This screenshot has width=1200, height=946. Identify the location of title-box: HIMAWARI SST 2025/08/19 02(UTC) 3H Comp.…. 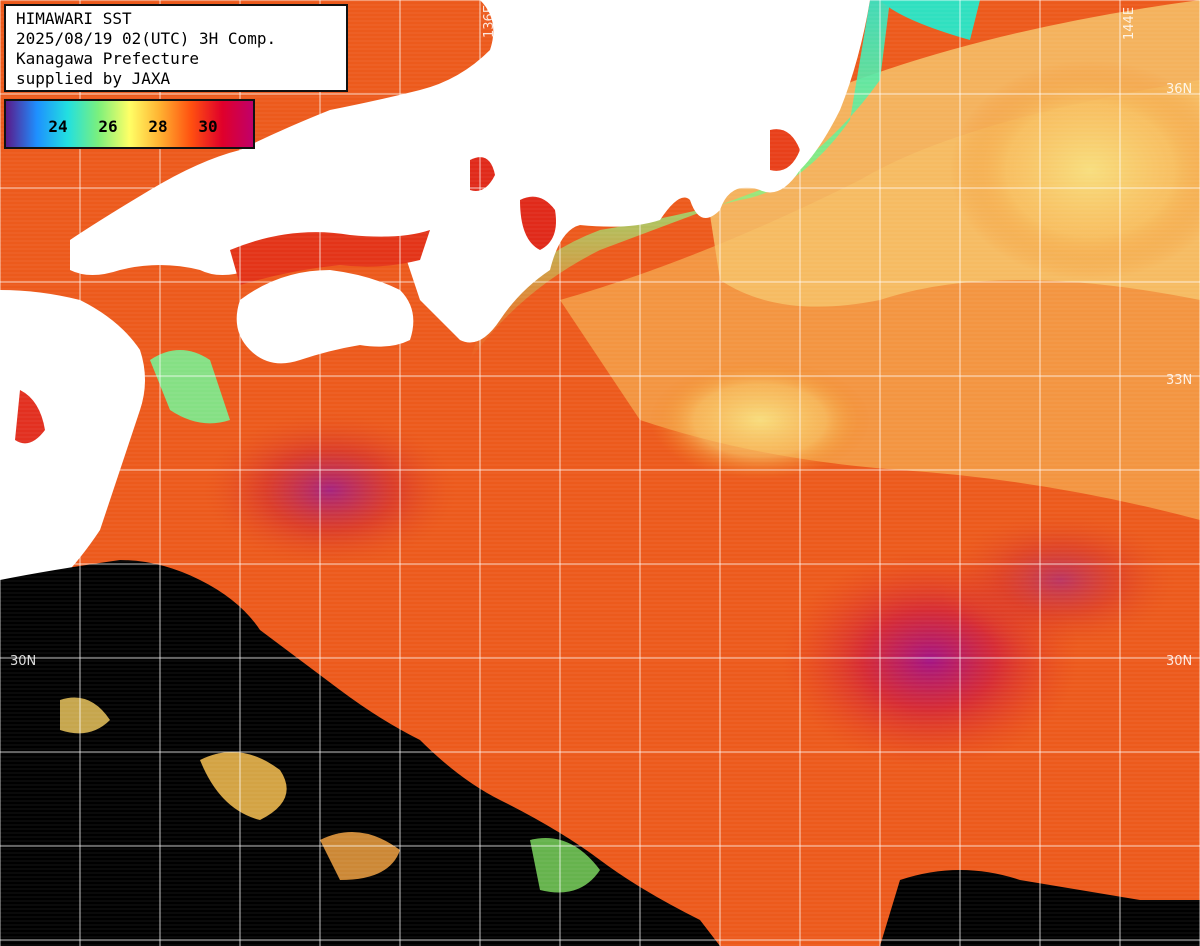
(176, 48).